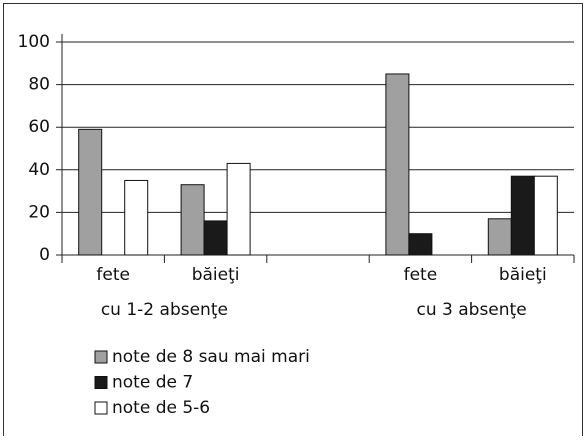  What do you see at coordinates (34, 42) in the screenshot?
I see `y-tick-label: 100` at bounding box center [34, 42].